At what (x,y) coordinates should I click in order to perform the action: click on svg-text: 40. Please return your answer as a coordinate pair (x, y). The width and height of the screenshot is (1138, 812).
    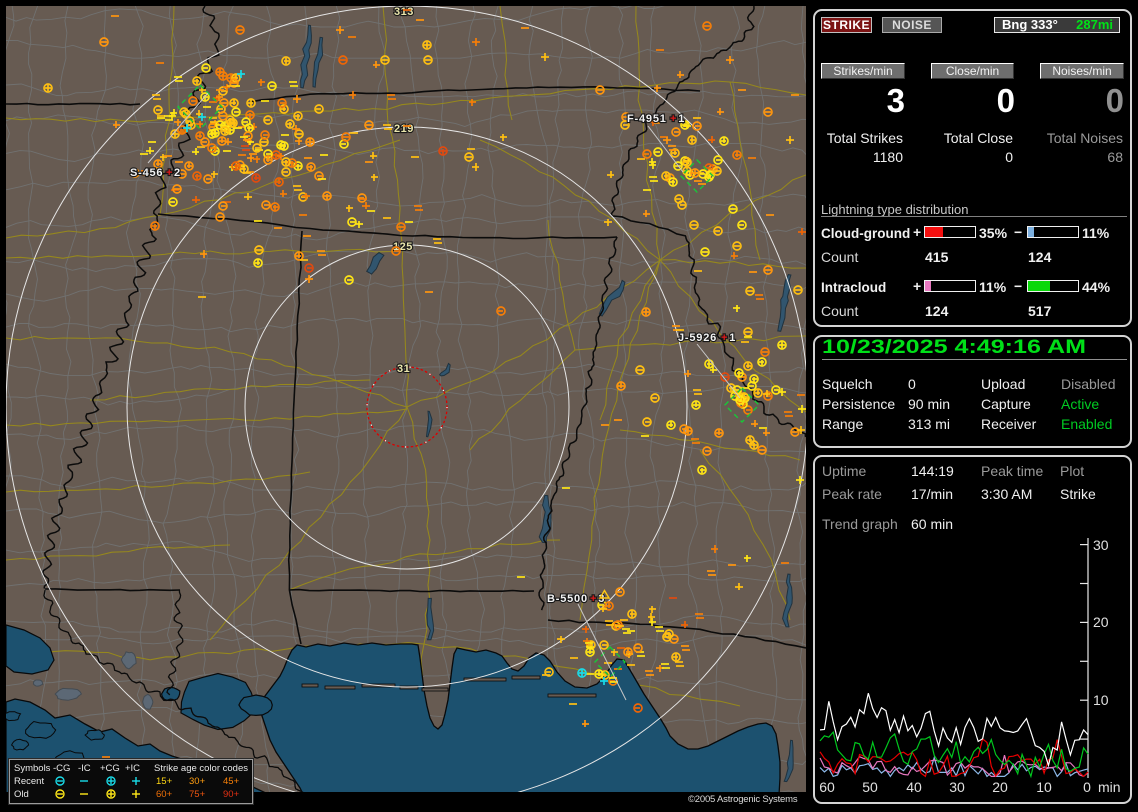
    Looking at the image, I should click on (914, 787).